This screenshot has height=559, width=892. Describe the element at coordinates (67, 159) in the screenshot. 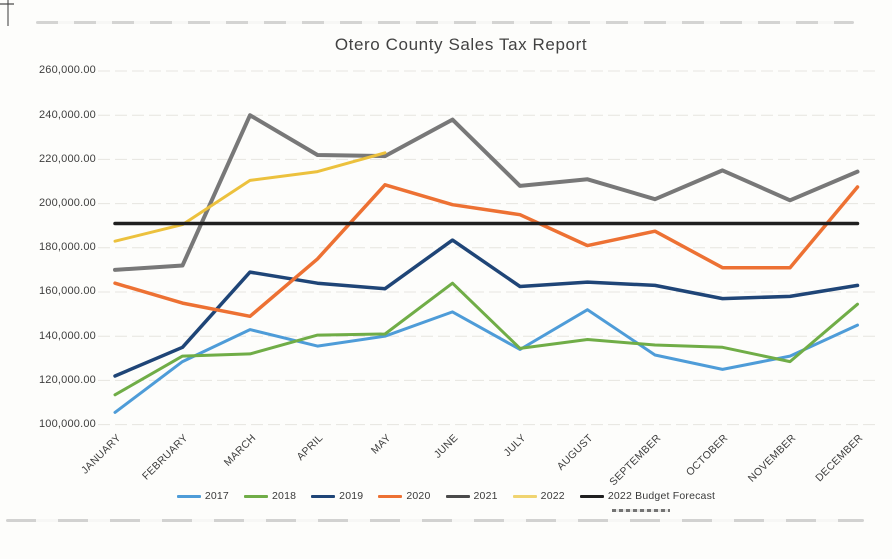

I see `y-tick-label: 220,000.00` at that location.